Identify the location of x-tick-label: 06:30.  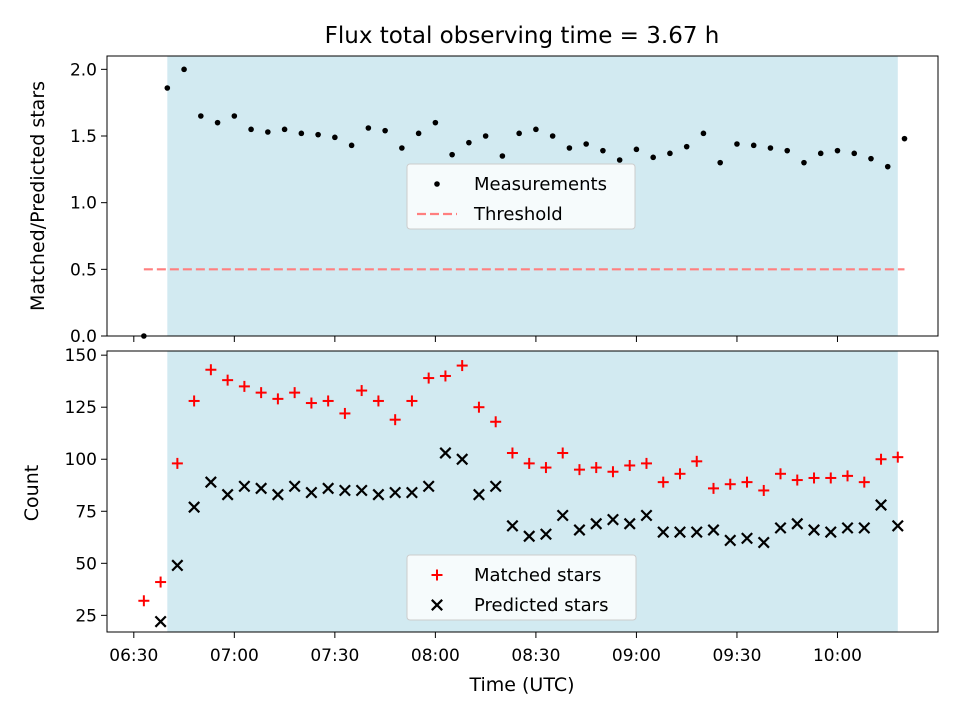
(133, 656).